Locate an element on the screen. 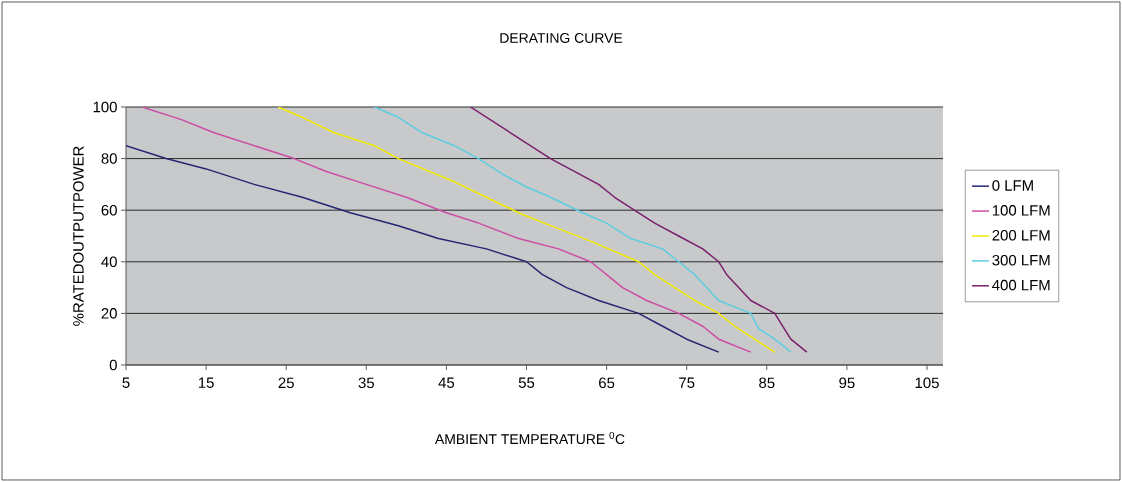  y-tick-label: 40 is located at coordinates (109, 262).